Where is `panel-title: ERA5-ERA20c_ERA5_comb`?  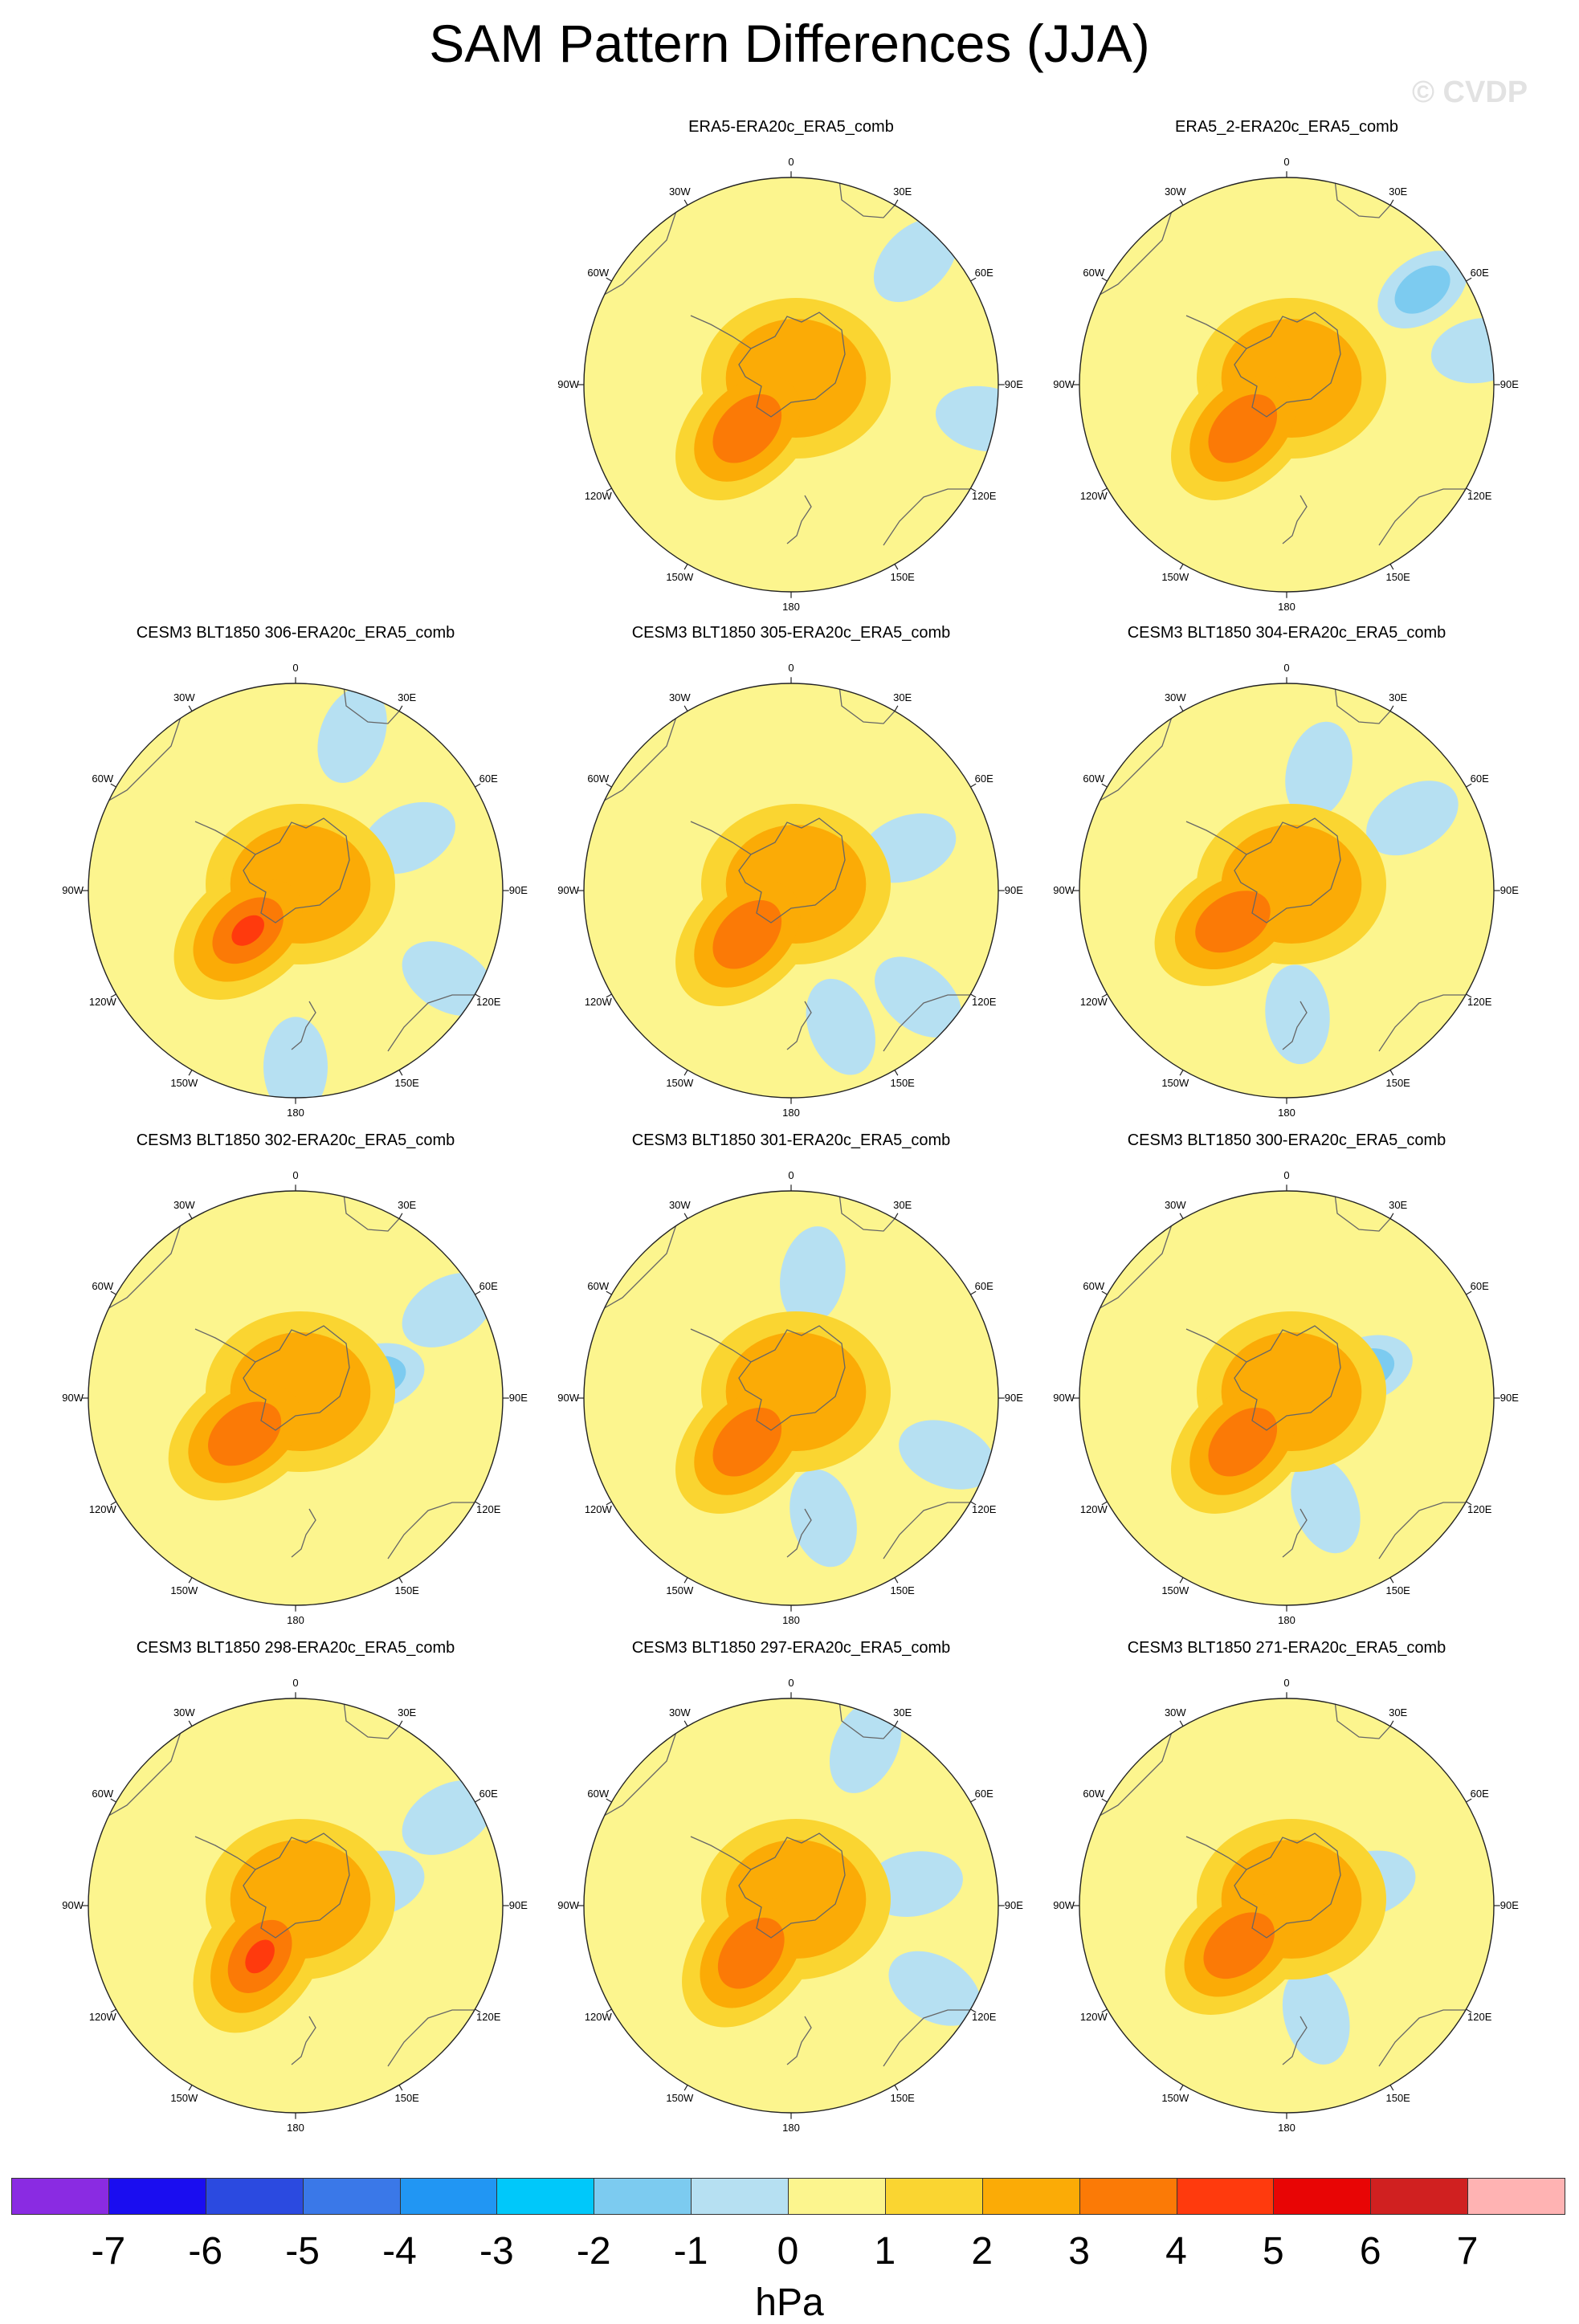 panel-title: ERA5-ERA20c_ERA5_comb is located at coordinates (791, 127).